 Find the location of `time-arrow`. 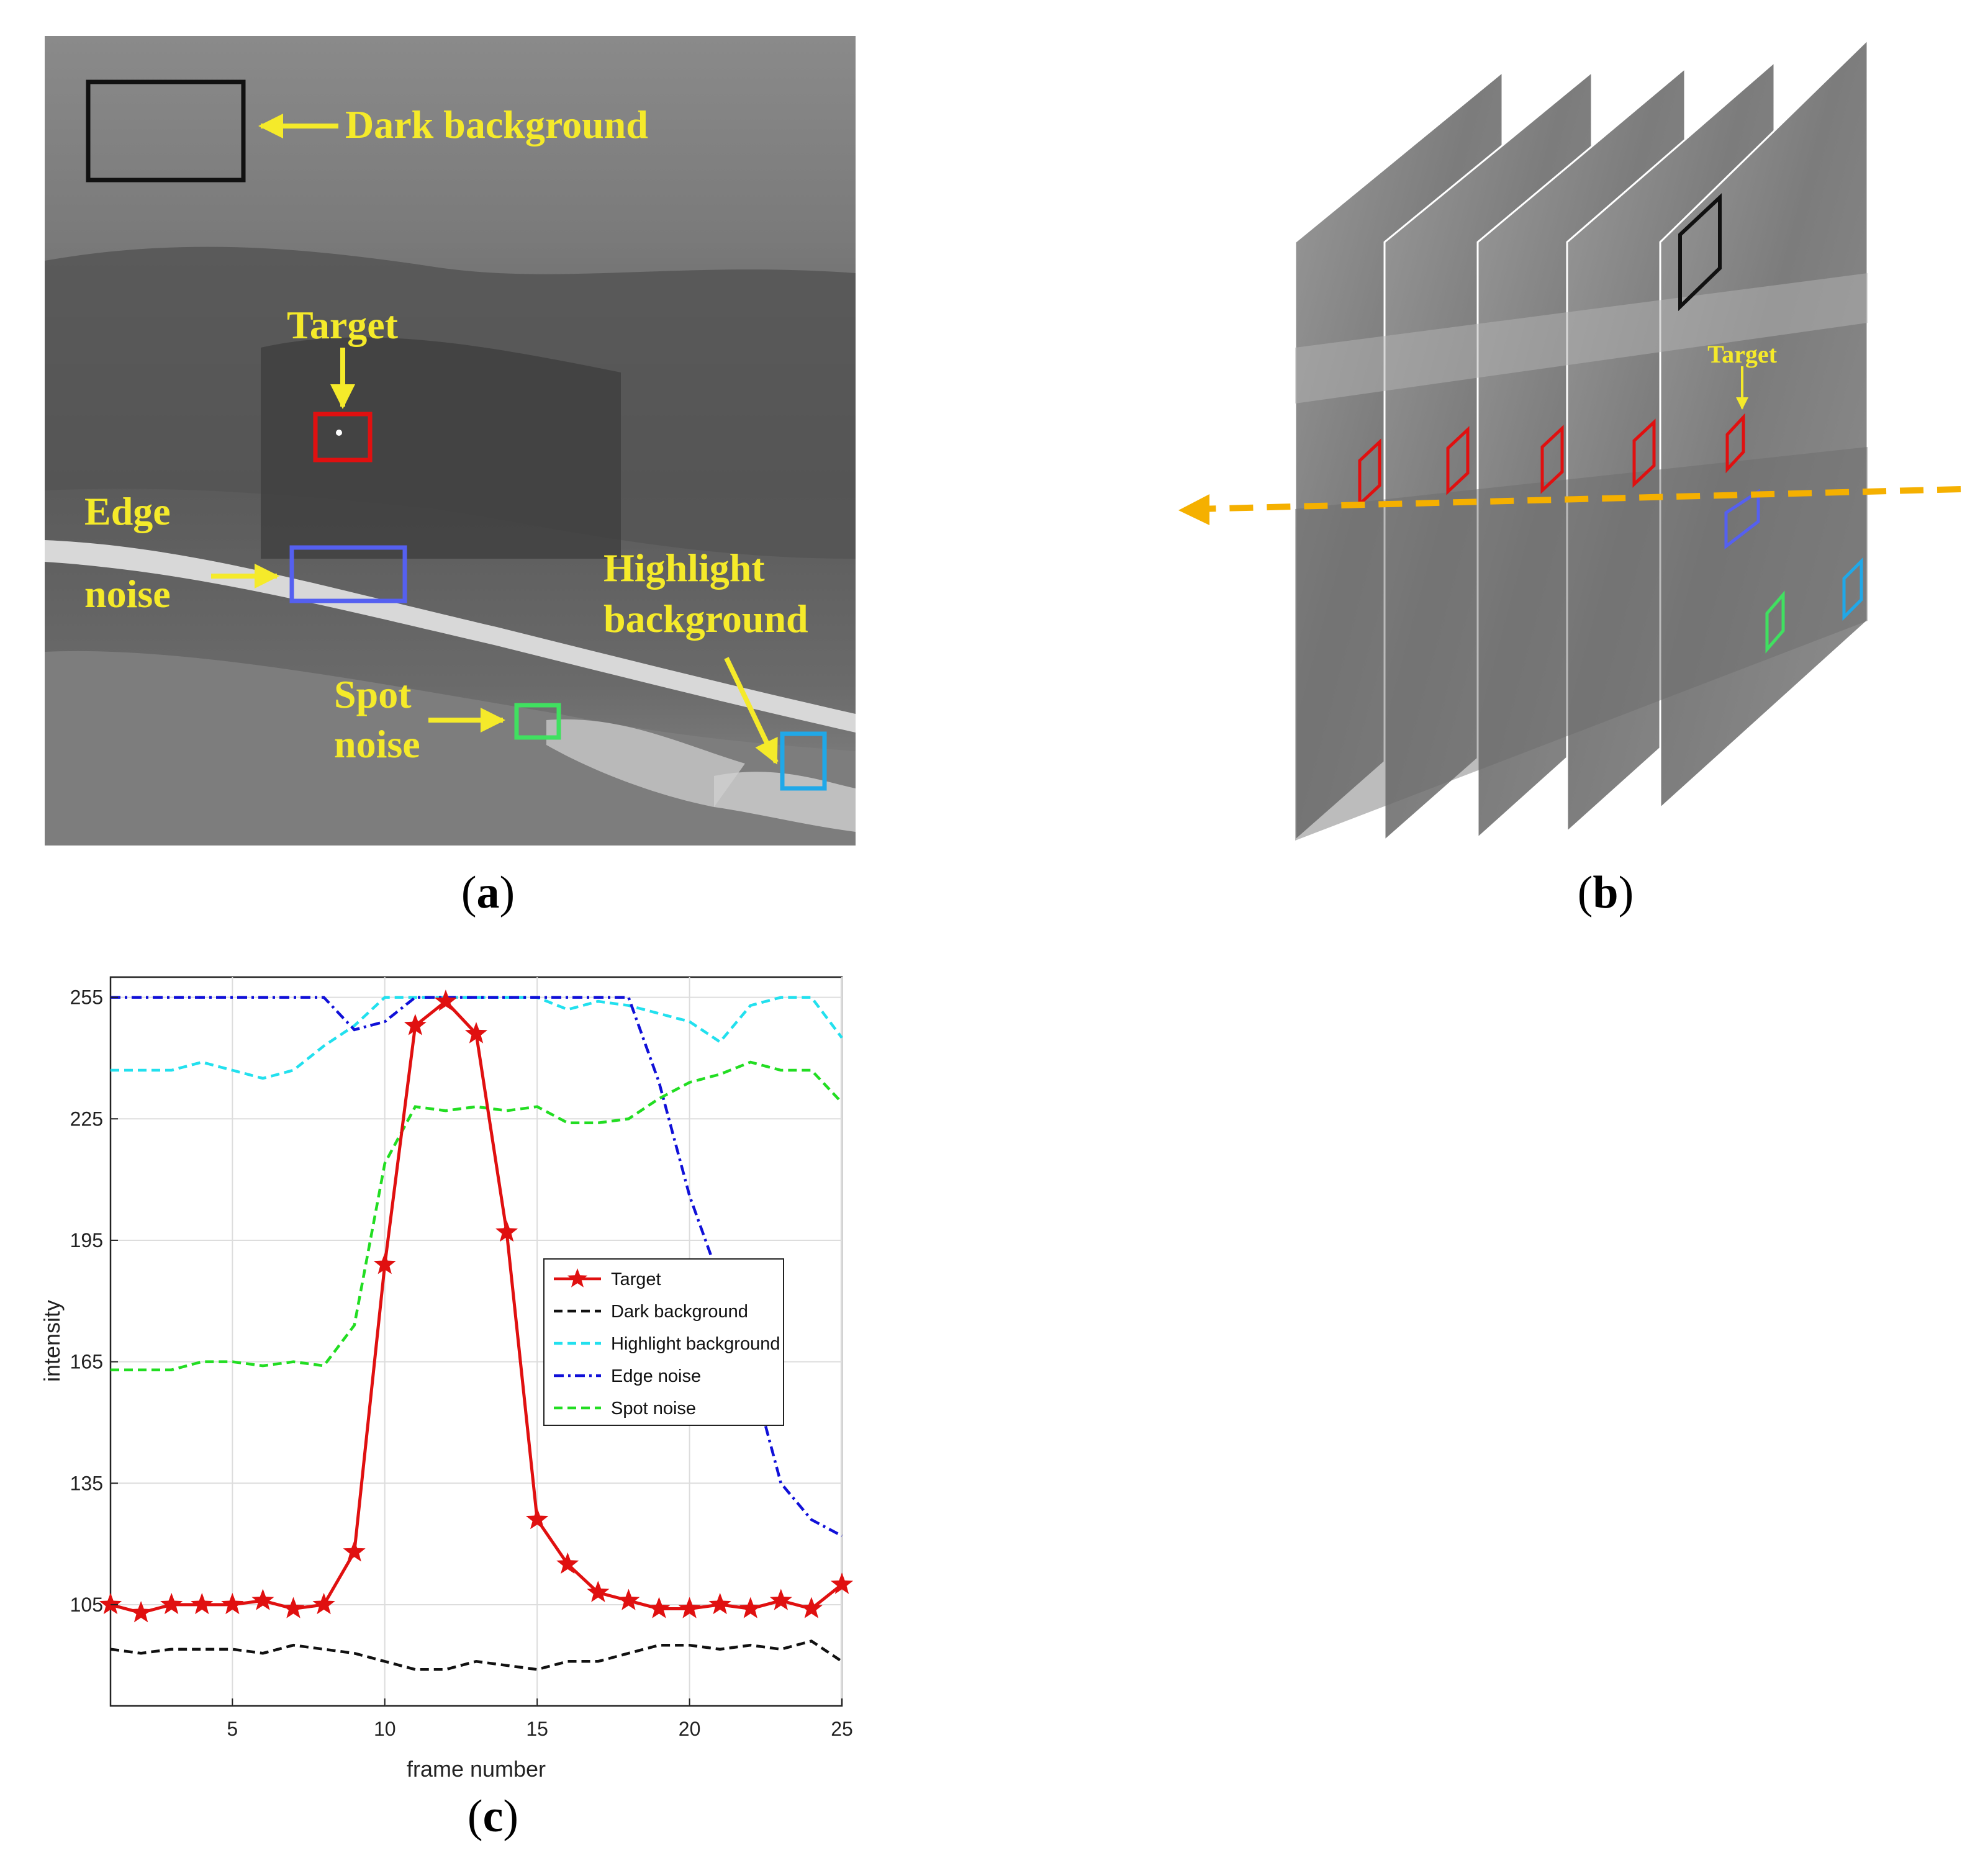

time-arrow is located at coordinates (1579, 499).